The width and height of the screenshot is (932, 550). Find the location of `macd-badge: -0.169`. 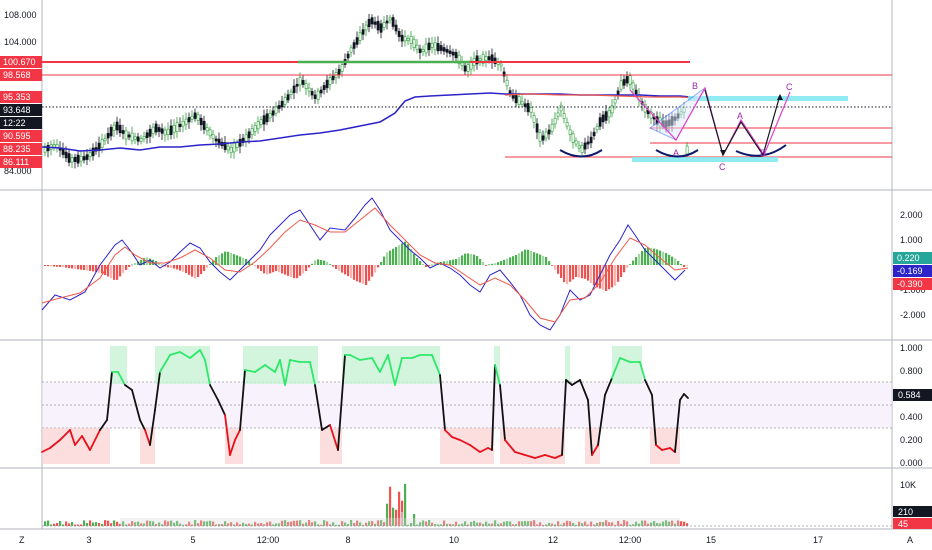

macd-badge: -0.169 is located at coordinates (912, 271).